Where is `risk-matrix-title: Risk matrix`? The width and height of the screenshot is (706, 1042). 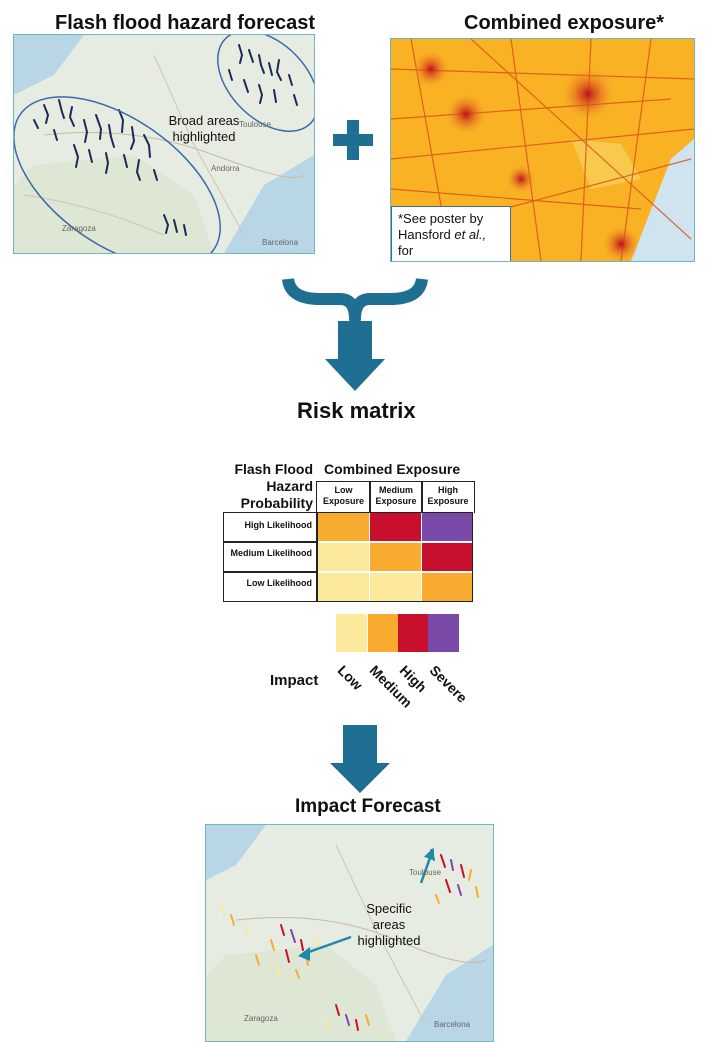
risk-matrix-title: Risk matrix is located at coordinates (356, 410).